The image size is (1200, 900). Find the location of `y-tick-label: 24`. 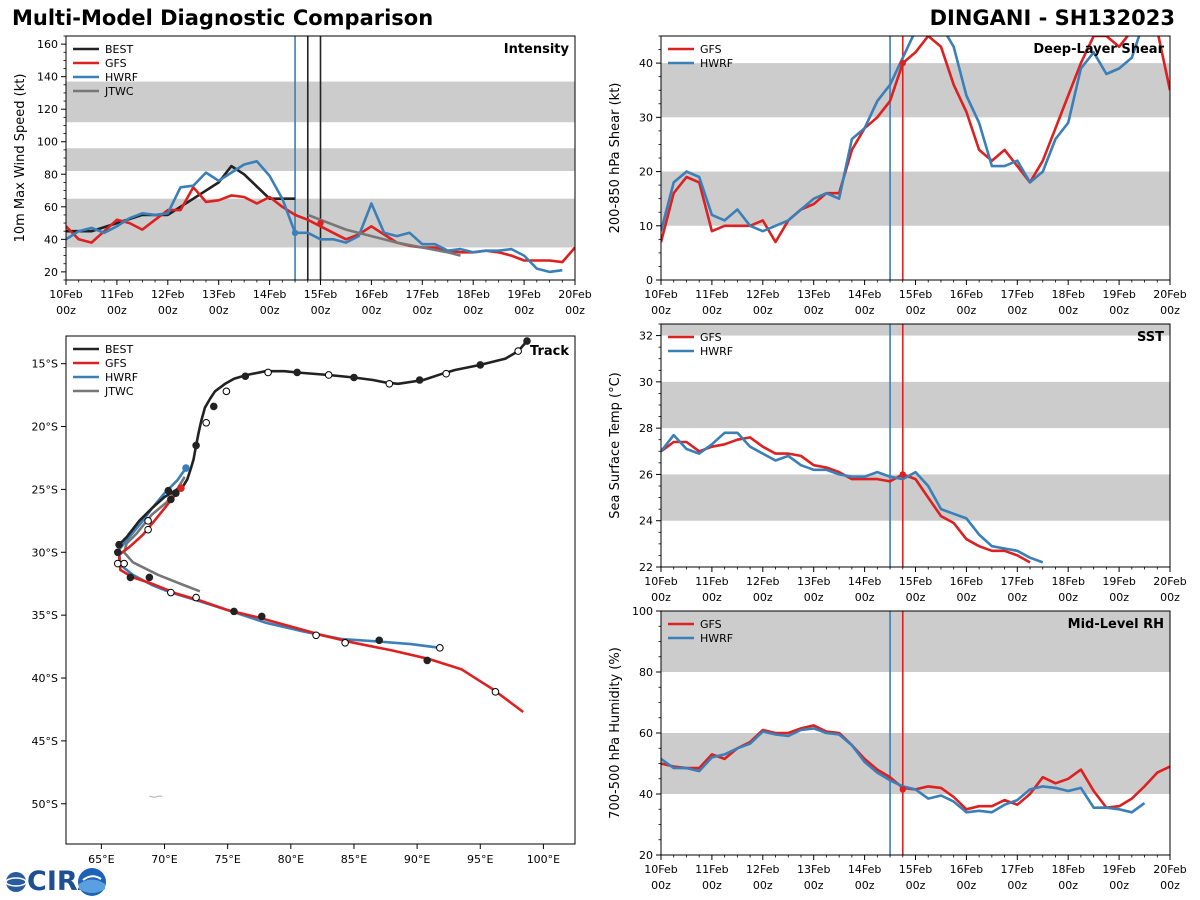

y-tick-label: 24 is located at coordinates (646, 521).